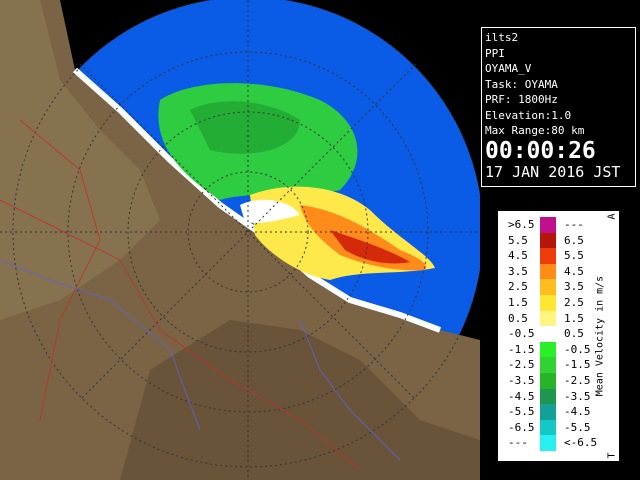 The width and height of the screenshot is (640, 480). What do you see at coordinates (495, 53) in the screenshot?
I see `info-line: PPI` at bounding box center [495, 53].